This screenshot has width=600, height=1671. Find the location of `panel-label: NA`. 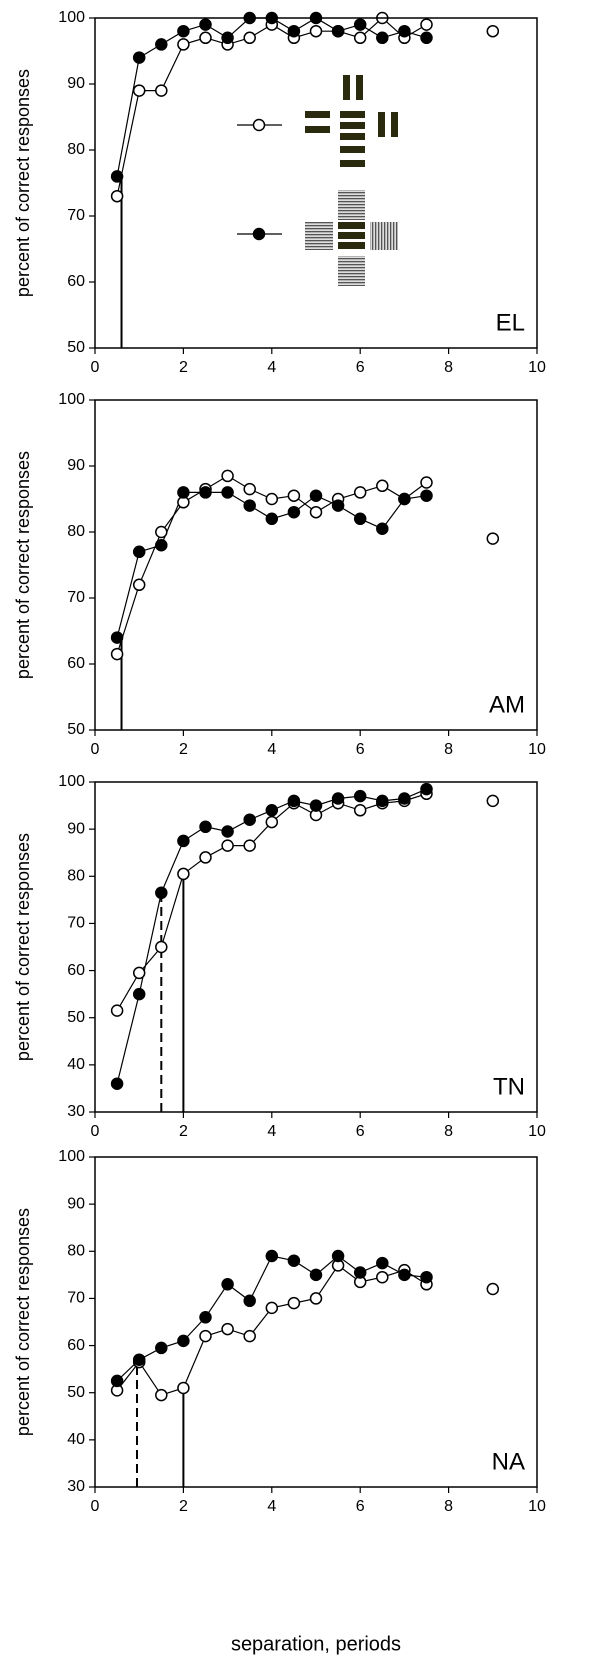

panel-label: NA is located at coordinates (508, 1461).